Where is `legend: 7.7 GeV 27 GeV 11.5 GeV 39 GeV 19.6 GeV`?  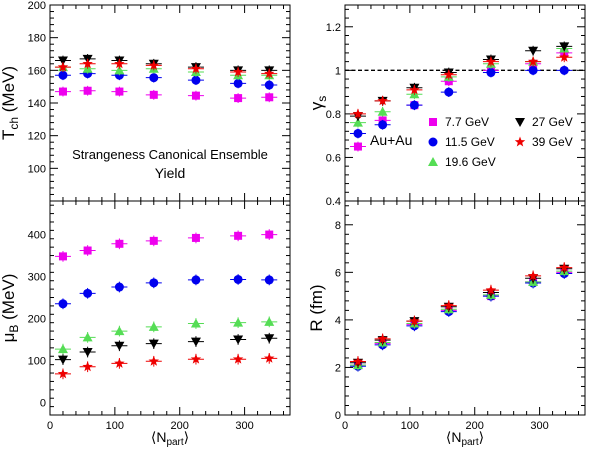
legend: 7.7 GeV 27 GeV 11.5 GeV 39 GeV 19.6 GeV is located at coordinates (500, 142).